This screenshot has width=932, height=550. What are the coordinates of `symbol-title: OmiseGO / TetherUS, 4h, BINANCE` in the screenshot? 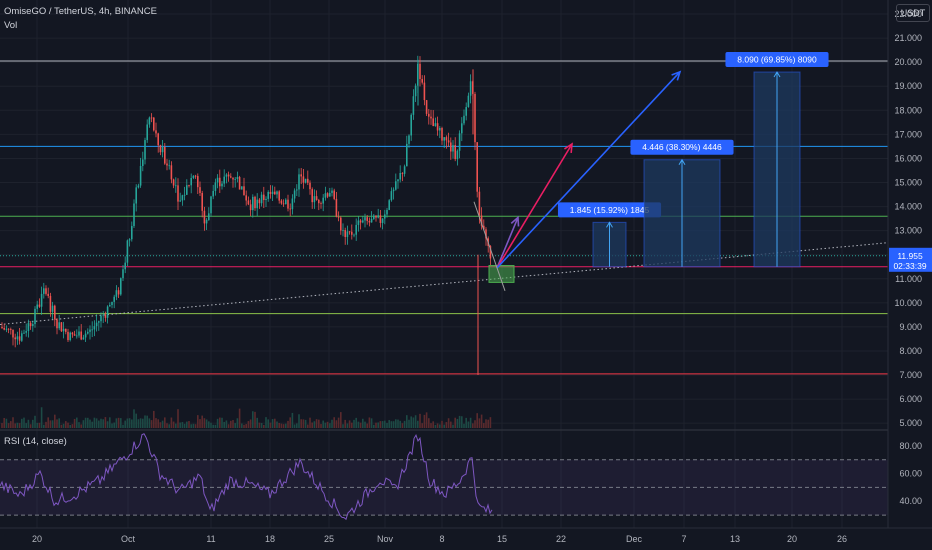 It's located at (80, 11).